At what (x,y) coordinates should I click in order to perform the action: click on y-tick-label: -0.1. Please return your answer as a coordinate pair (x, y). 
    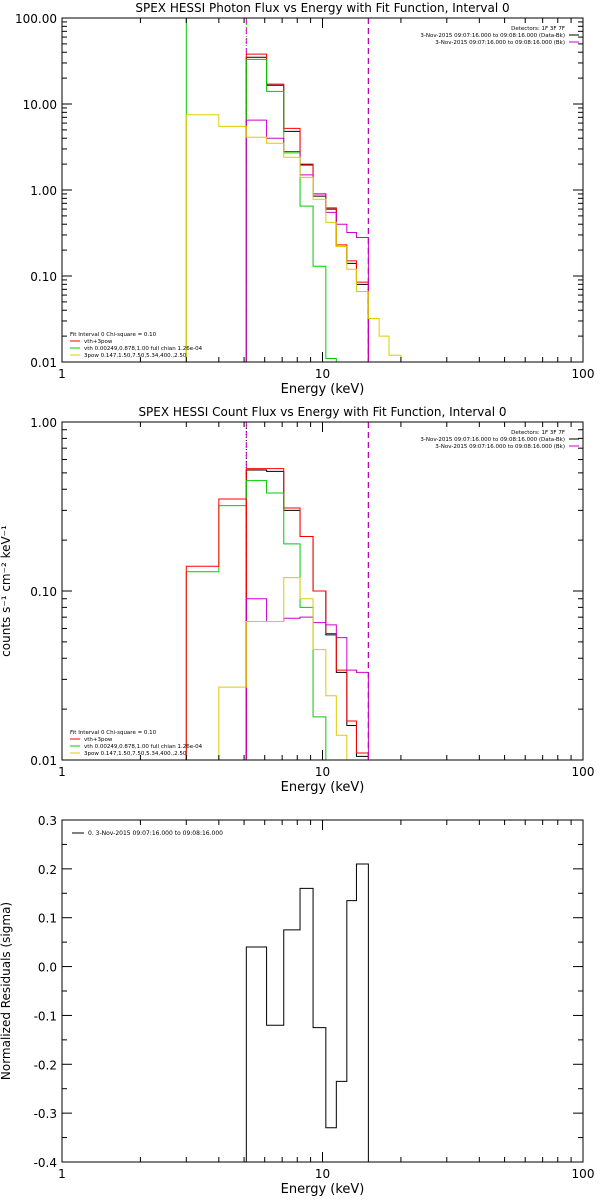
    Looking at the image, I should click on (45, 1016).